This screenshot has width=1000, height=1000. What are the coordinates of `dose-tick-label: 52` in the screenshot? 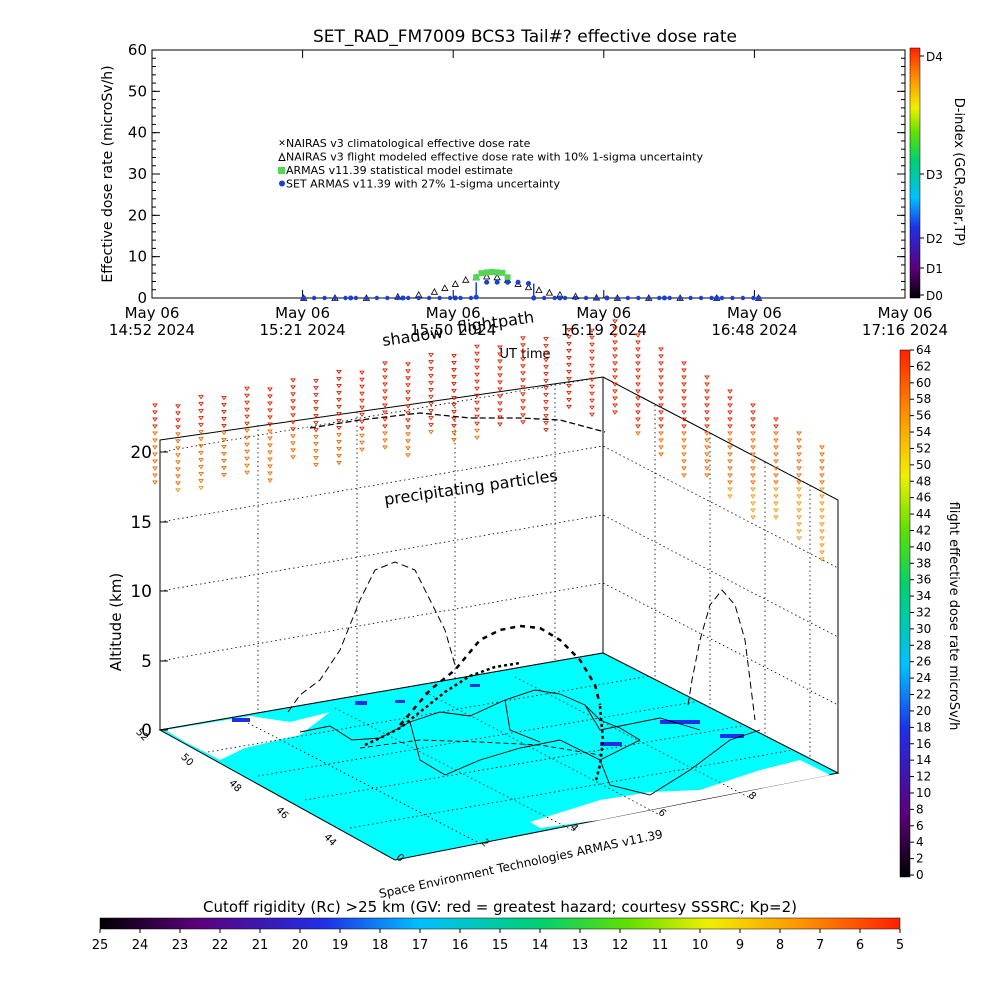 It's located at (923, 448).